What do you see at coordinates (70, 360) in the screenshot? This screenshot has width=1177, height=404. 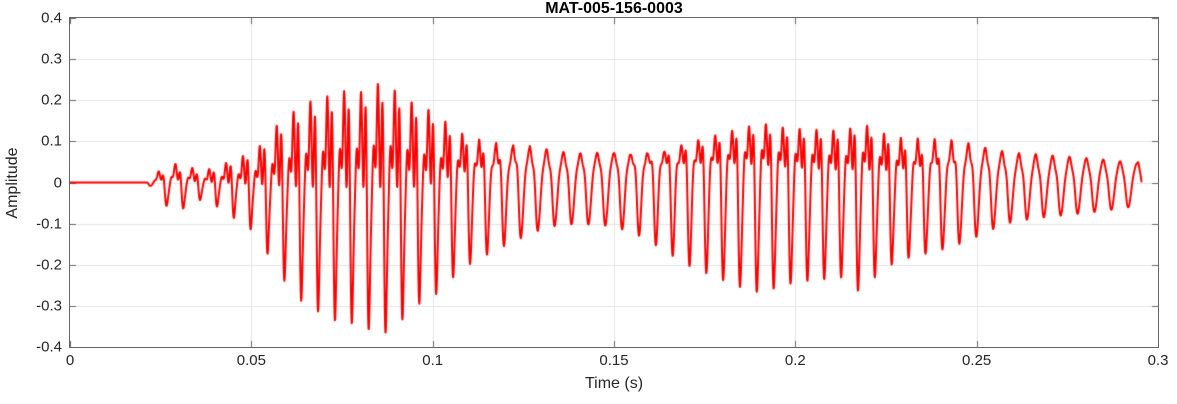 I see `x-tick-label: 0` at bounding box center [70, 360].